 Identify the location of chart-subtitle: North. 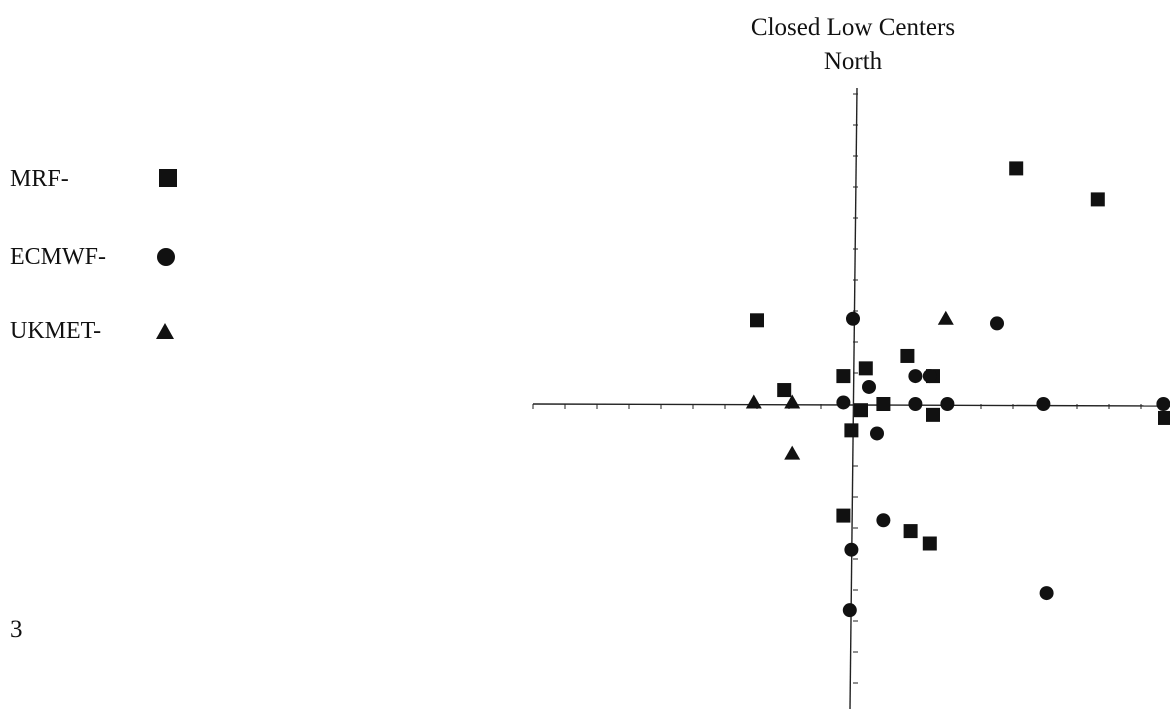
(853, 61).